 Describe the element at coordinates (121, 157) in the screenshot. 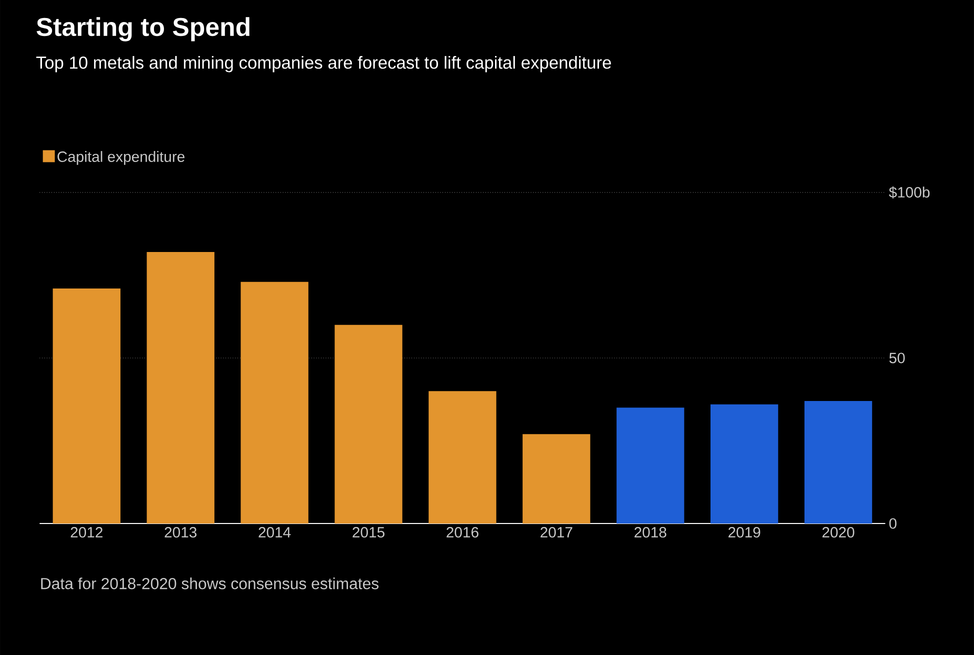

I see `legend-label: Capital expenditure` at that location.